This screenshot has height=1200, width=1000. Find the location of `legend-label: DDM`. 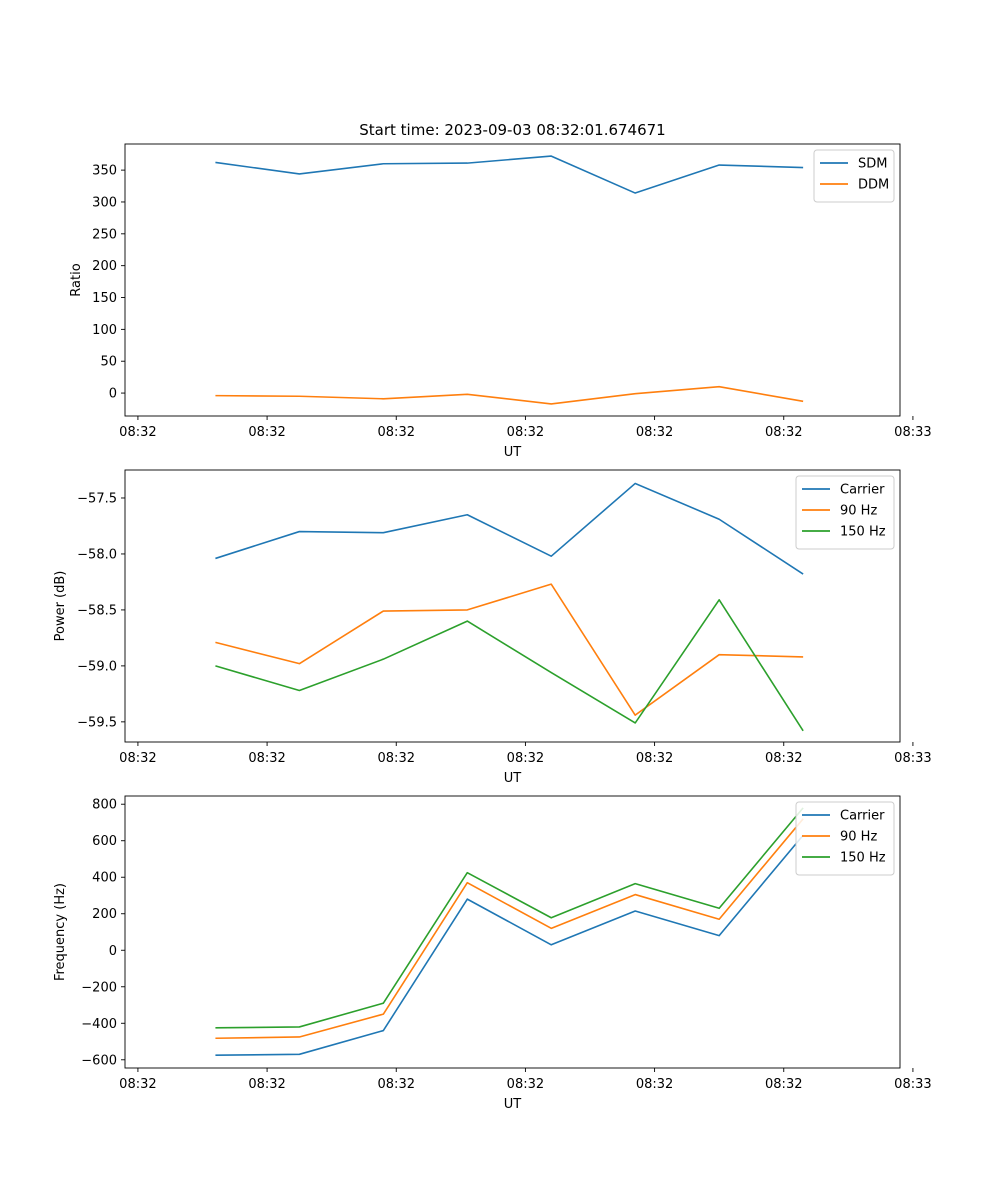

legend-label: DDM is located at coordinates (873, 185).